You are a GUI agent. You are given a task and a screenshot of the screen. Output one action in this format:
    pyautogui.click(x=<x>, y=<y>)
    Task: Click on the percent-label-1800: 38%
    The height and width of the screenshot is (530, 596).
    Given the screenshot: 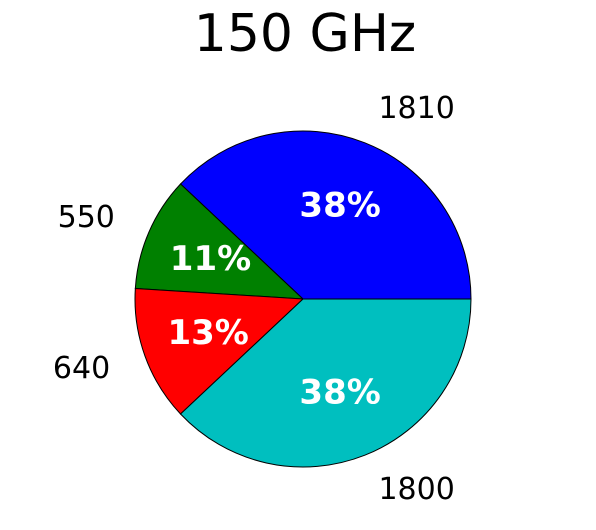 What is the action you would take?
    pyautogui.click(x=339, y=393)
    